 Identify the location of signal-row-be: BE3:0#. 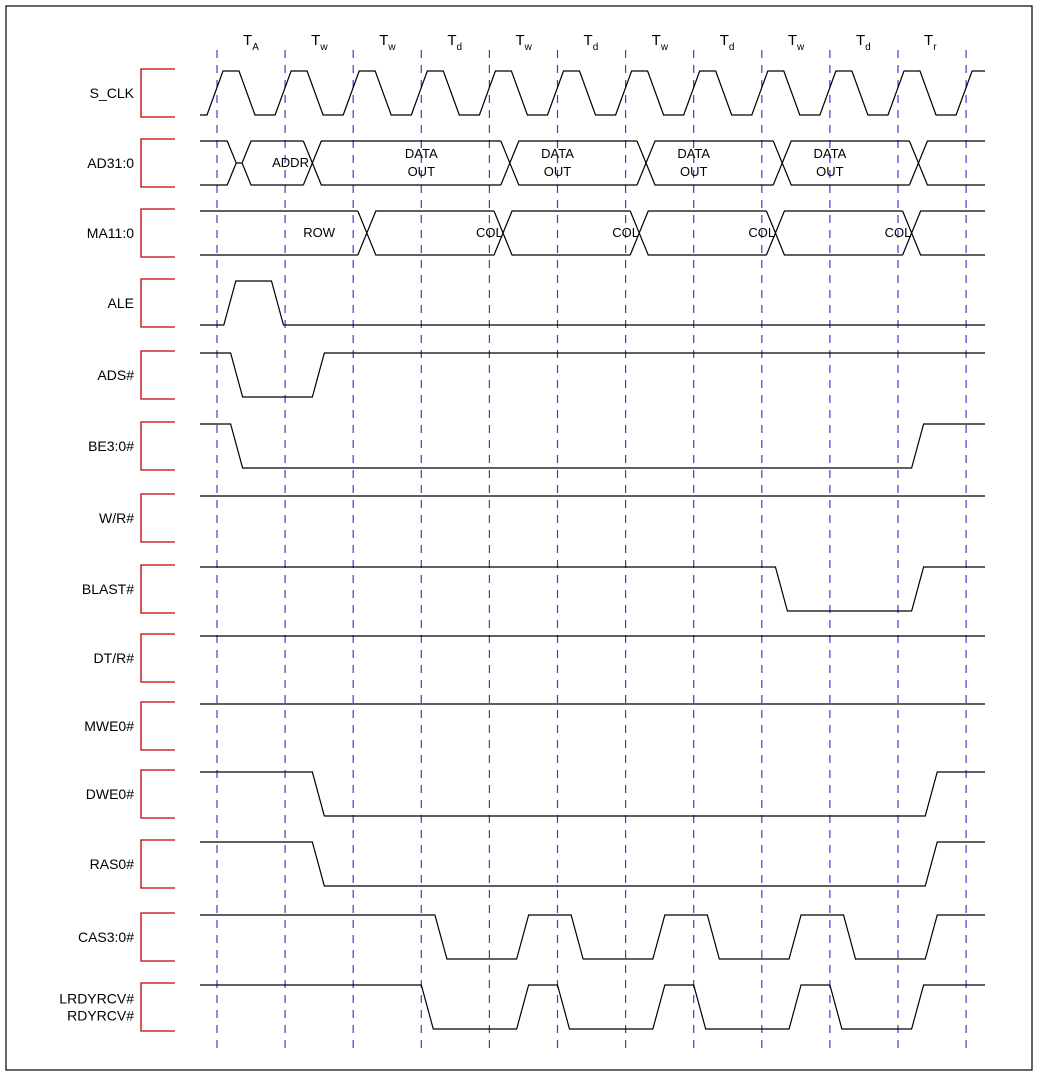
(536, 446).